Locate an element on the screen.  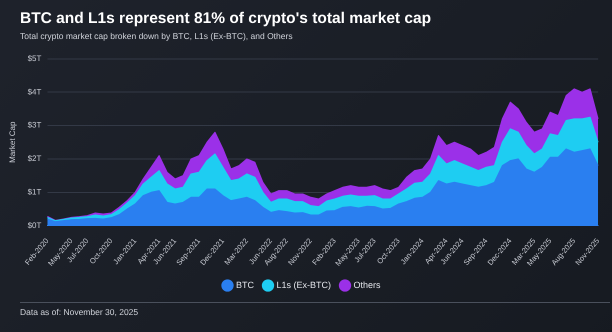
y-tick-label: $2T is located at coordinates (35, 159).